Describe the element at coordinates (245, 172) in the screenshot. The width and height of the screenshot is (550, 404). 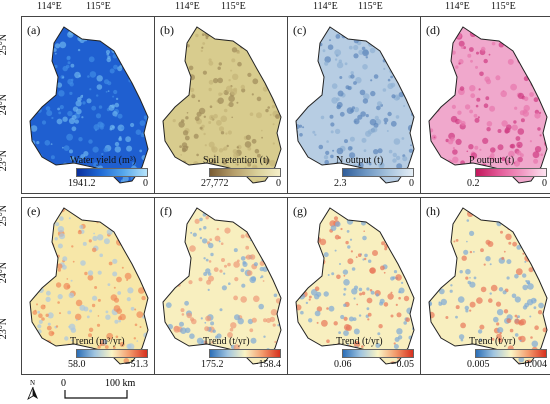
I see `legend-colorbar-b` at that location.